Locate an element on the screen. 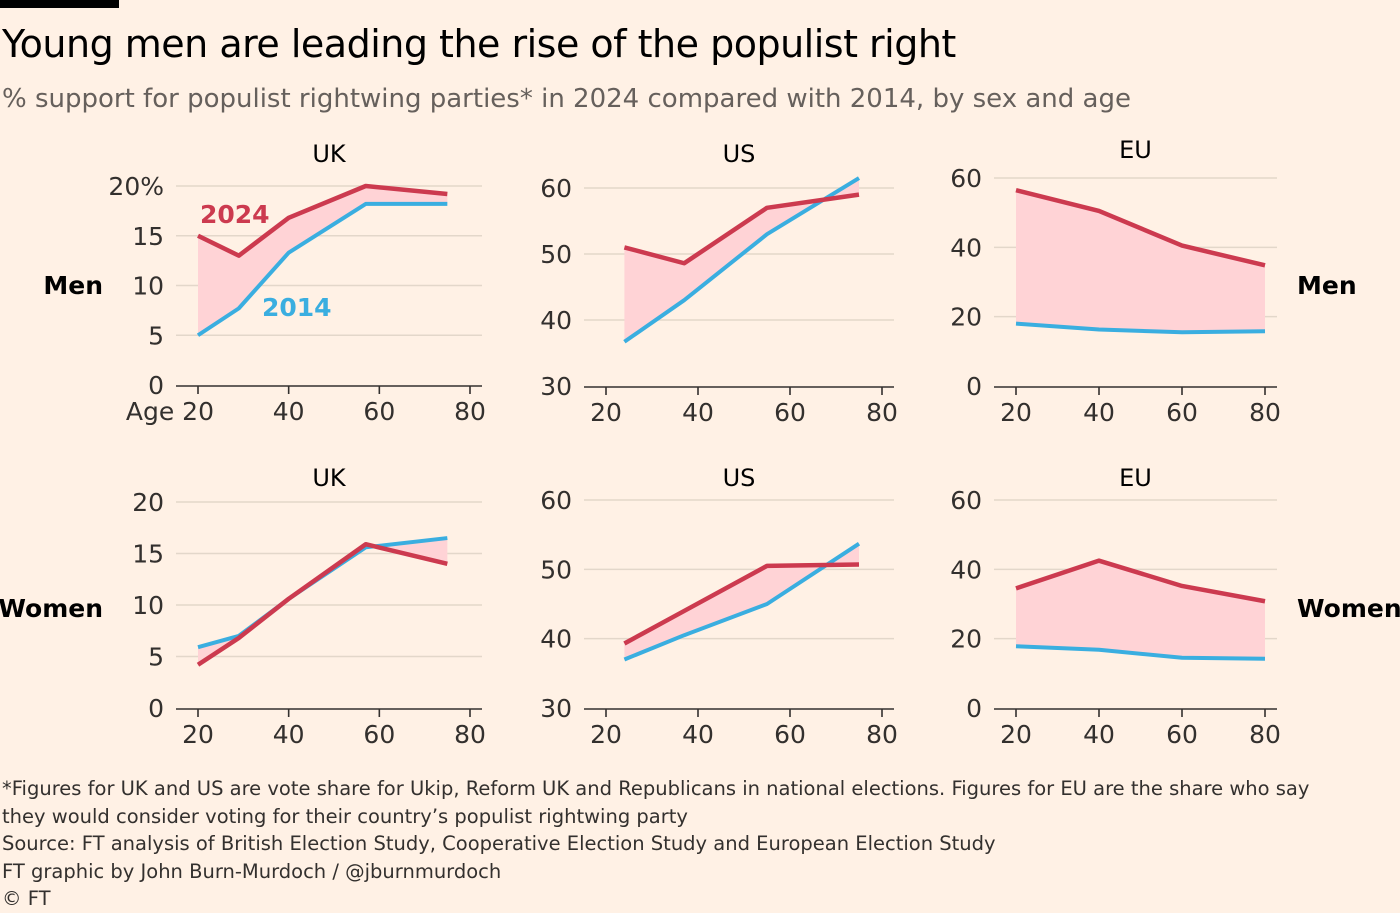 Image resolution: width=1400 pixels, height=913 pixels. panel-uk-women: 0 5 10 15 20 20 40 60 80 UK is located at coordinates (309, 606).